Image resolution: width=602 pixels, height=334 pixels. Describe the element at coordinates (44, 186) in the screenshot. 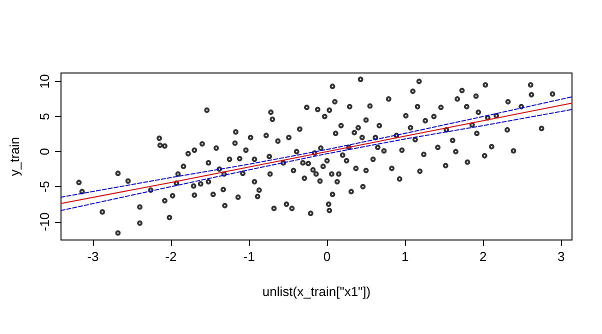

I see `y-tick-label: -5` at that location.